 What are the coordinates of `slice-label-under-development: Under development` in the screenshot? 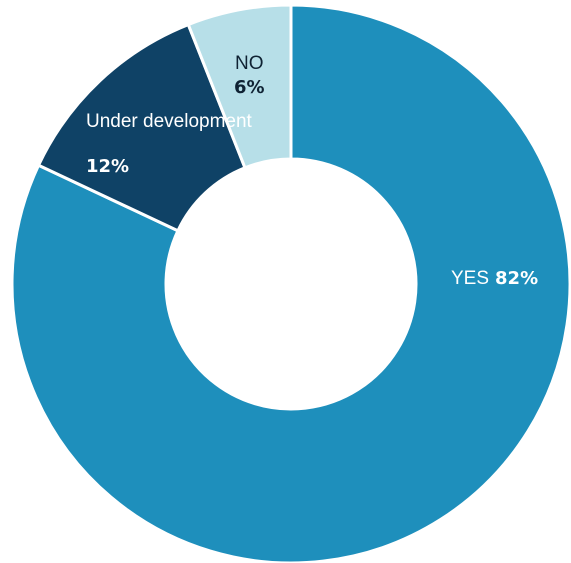 It's located at (169, 121).